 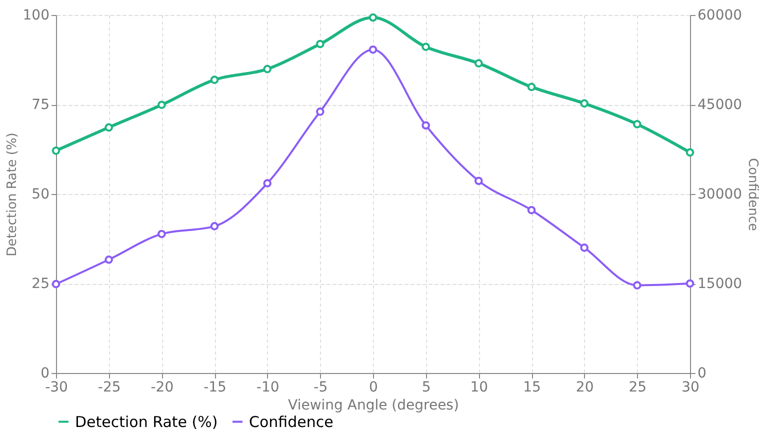 What do you see at coordinates (291, 421) in the screenshot?
I see `legend-label: Confidence` at bounding box center [291, 421].